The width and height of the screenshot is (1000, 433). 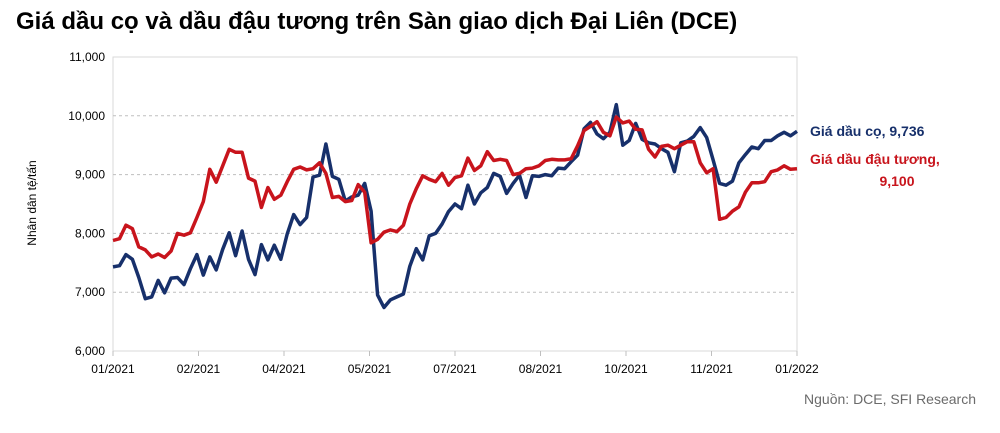 What do you see at coordinates (875, 159) in the screenshot?
I see `legend-label-soybean-oil: Giá dầu đậu tương,` at bounding box center [875, 159].